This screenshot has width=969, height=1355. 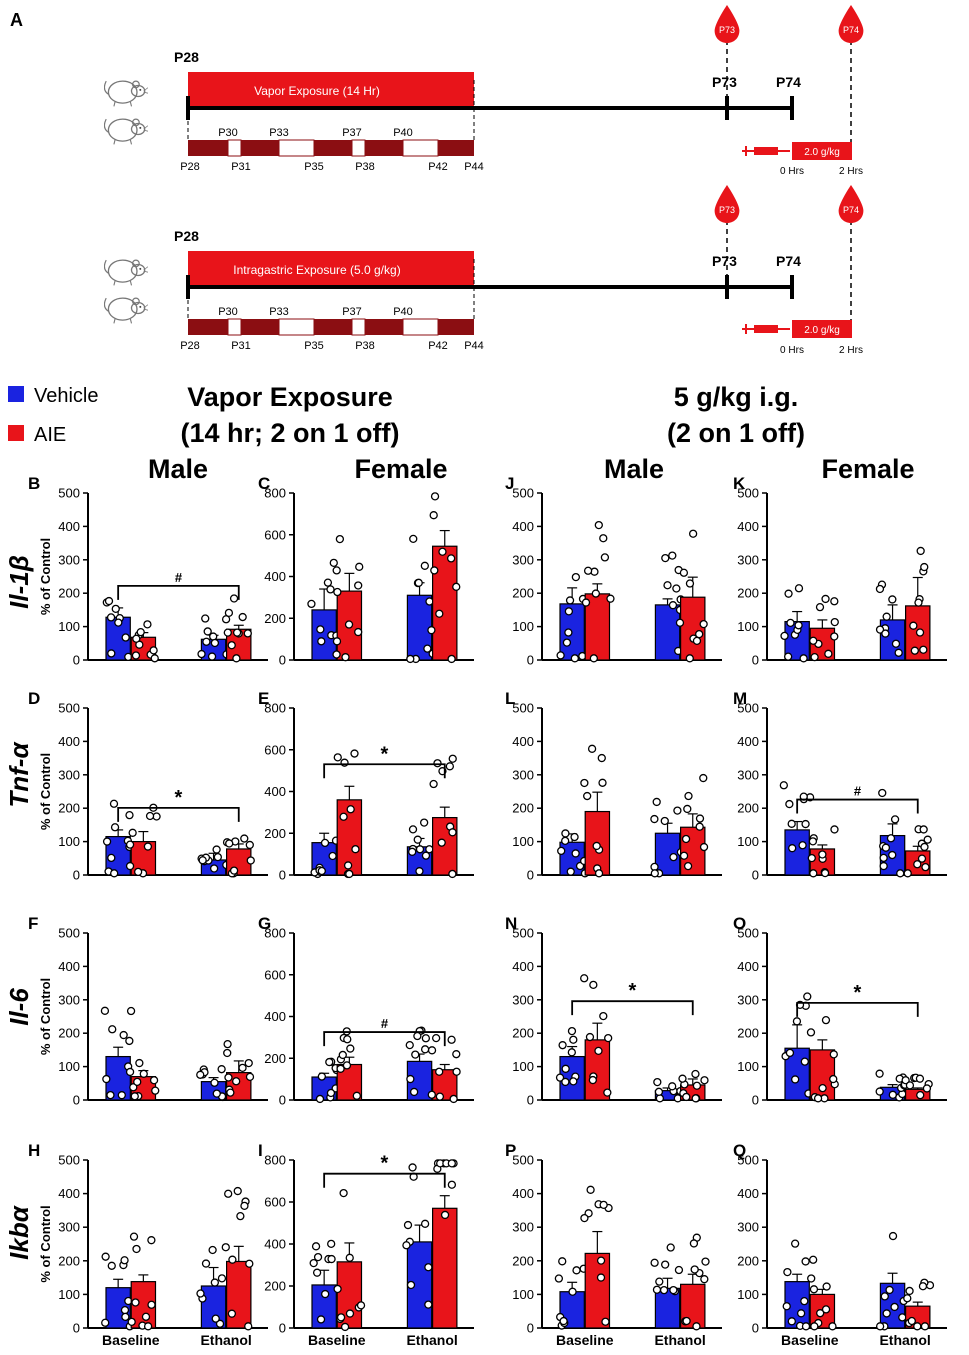 What do you see at coordinates (403, 312) in the screenshot?
I see `schedule-label: P40` at bounding box center [403, 312].